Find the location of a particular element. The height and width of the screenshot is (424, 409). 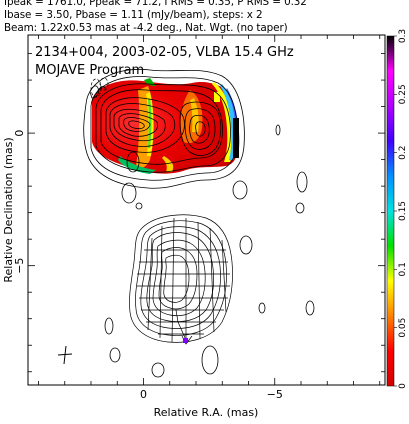

plot-title-line-2: MOJAVE Program is located at coordinates (89, 70).